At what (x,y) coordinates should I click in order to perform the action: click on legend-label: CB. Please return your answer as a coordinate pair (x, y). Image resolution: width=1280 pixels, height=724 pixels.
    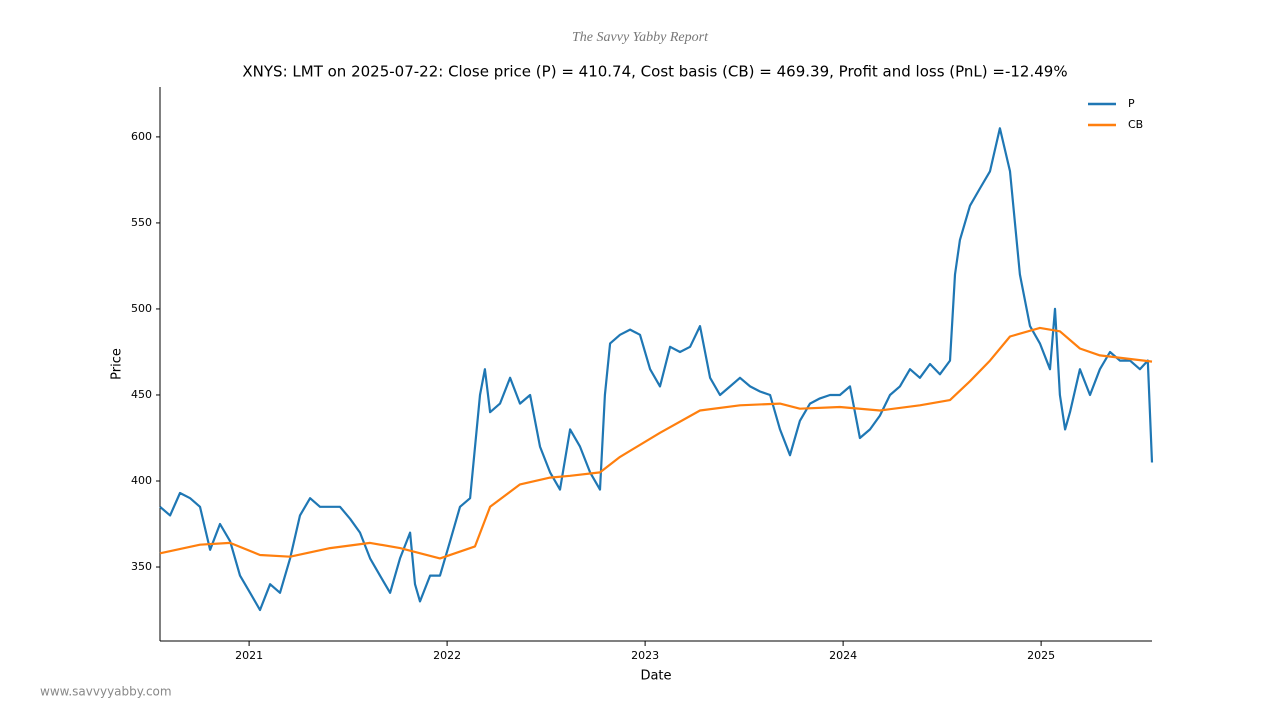
    Looking at the image, I should click on (1135, 124).